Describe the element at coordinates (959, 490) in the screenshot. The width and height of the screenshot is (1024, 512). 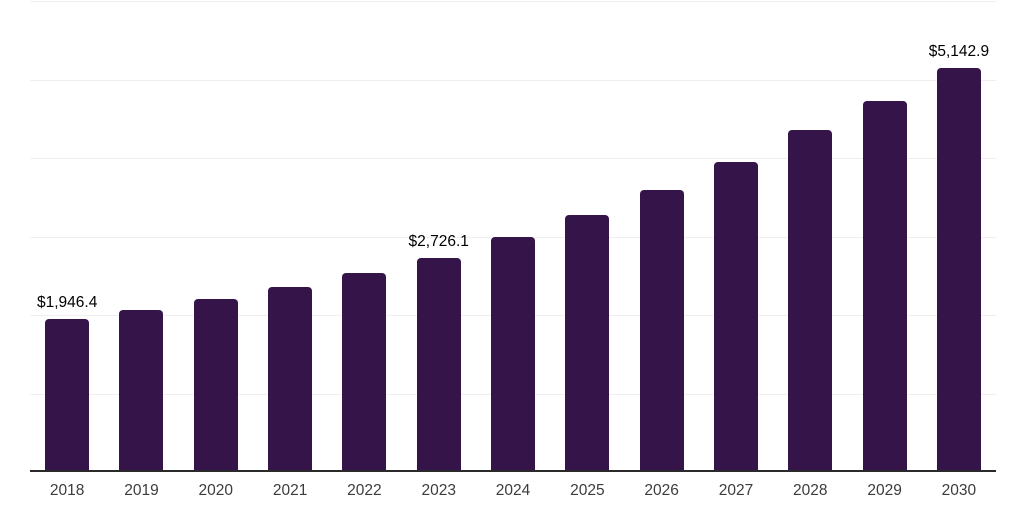
I see `x-tick-label-2030: 2030` at that location.